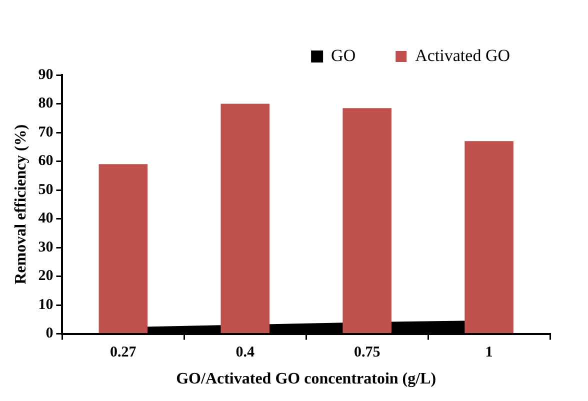 Image resolution: width=588 pixels, height=401 pixels. What do you see at coordinates (46, 218) in the screenshot?
I see `y-tick-label: 40` at bounding box center [46, 218].